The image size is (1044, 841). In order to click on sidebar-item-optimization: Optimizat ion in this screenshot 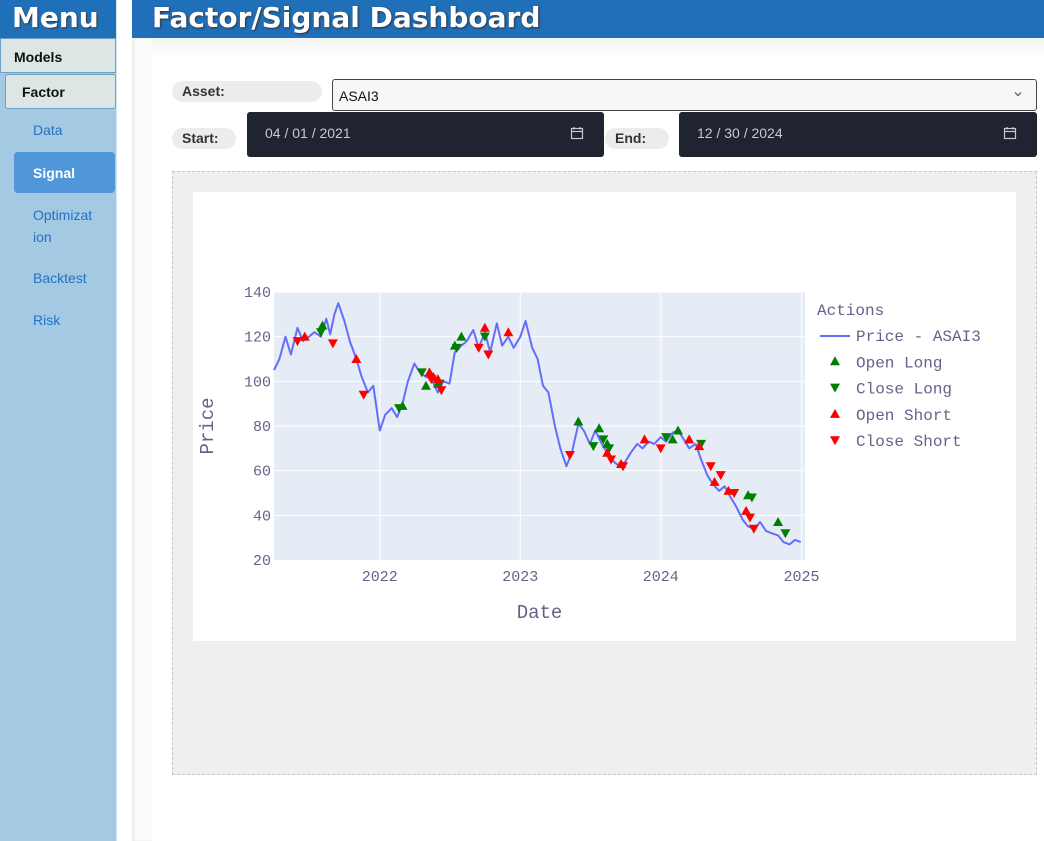, I will do `click(63, 226)`.